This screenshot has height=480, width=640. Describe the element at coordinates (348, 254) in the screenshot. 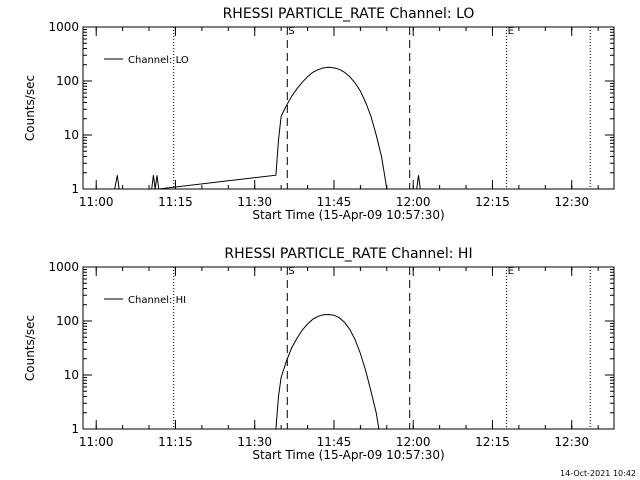

I see `chart-title: RHESSI PARTICLE_RATE Channel: HI` at that location.